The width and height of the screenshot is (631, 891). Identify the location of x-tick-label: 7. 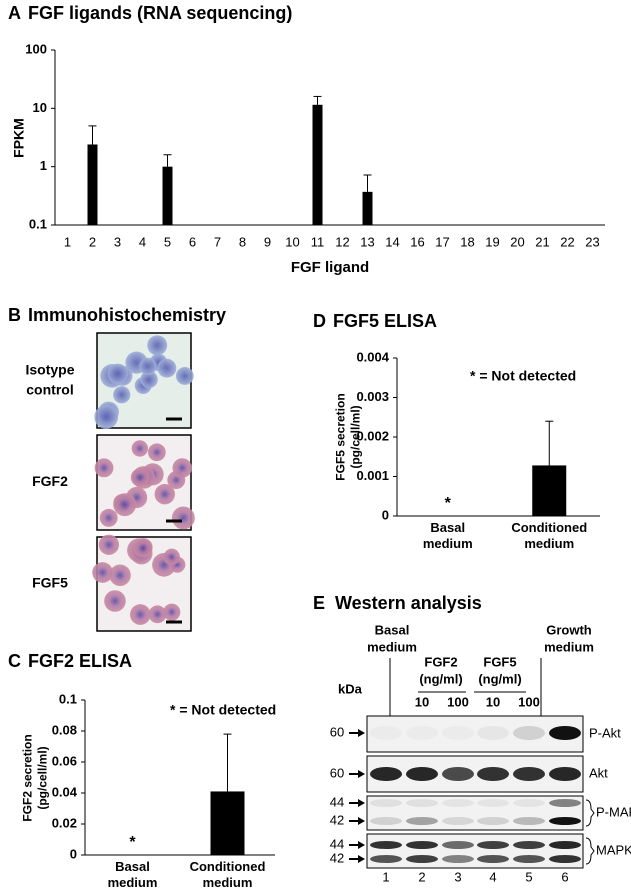
(217, 241).